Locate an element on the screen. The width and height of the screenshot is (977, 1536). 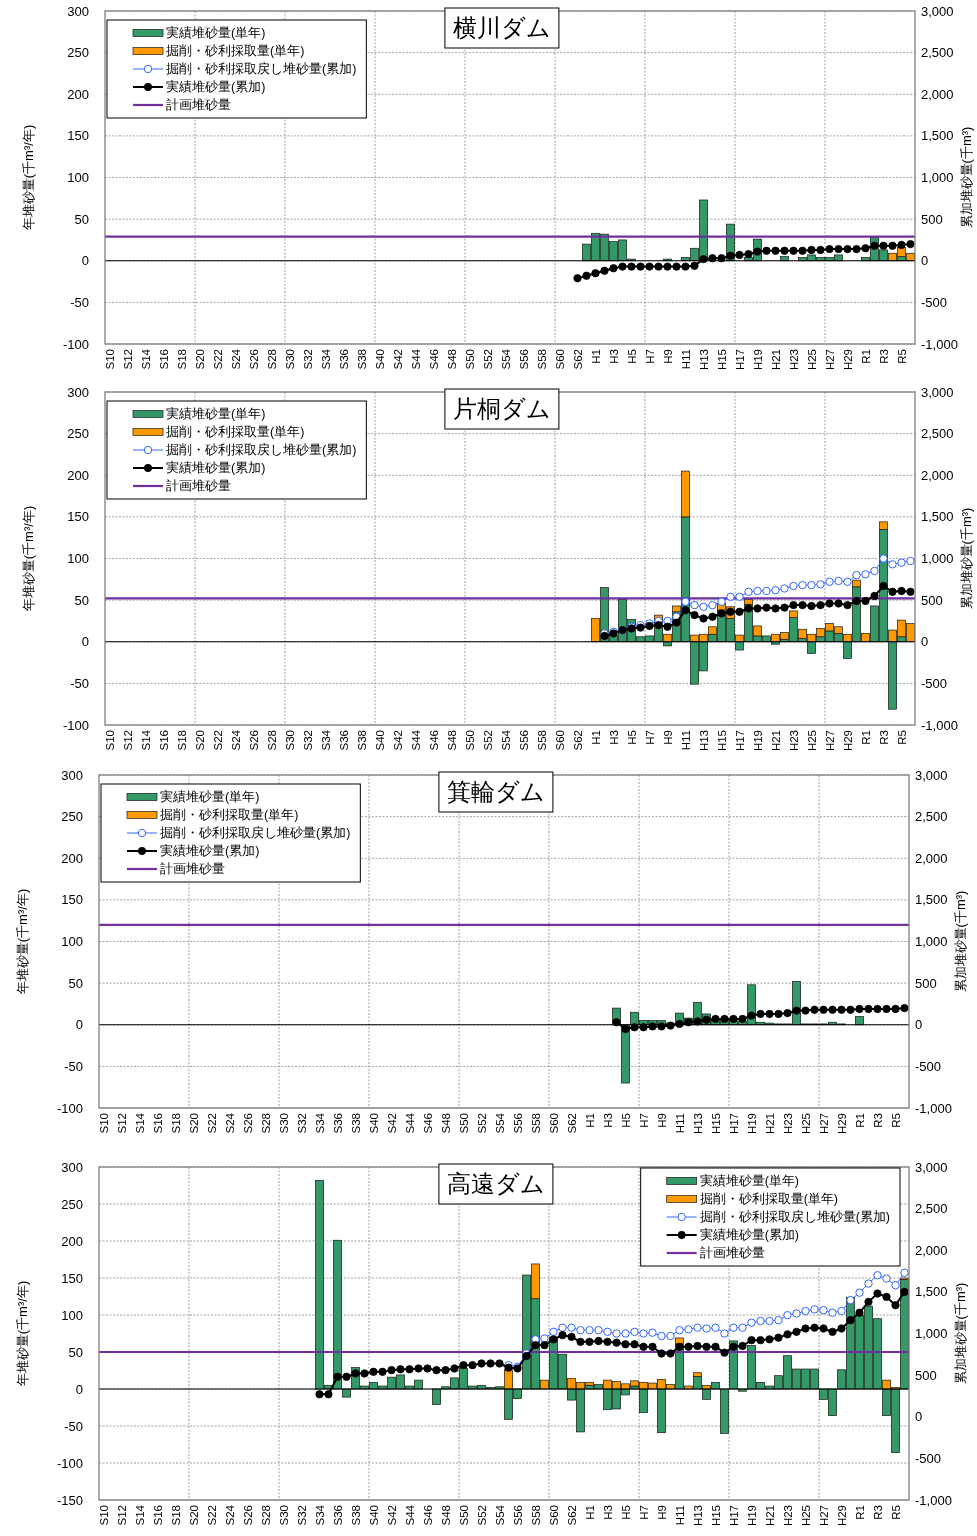
y-tick-label: 300 is located at coordinates (72, 1167).